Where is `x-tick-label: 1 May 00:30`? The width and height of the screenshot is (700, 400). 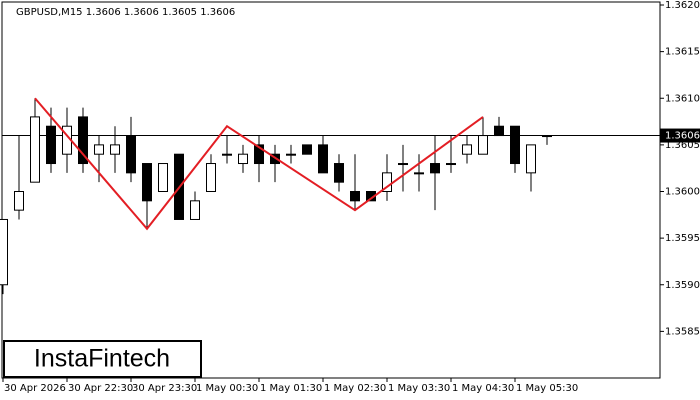 x-tick-label: 1 May 00:30 is located at coordinates (227, 388).